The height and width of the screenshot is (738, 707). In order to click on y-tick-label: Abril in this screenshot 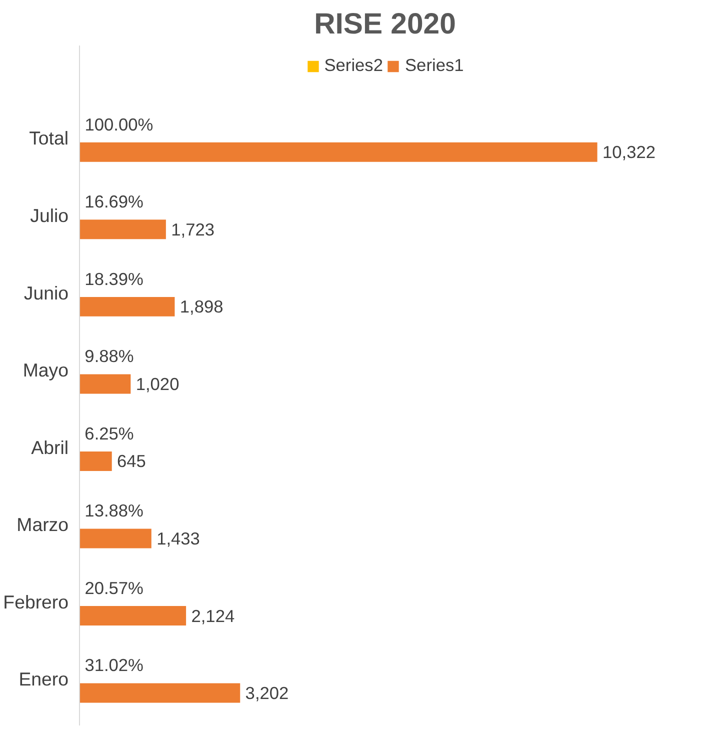, I will do `click(50, 447)`.